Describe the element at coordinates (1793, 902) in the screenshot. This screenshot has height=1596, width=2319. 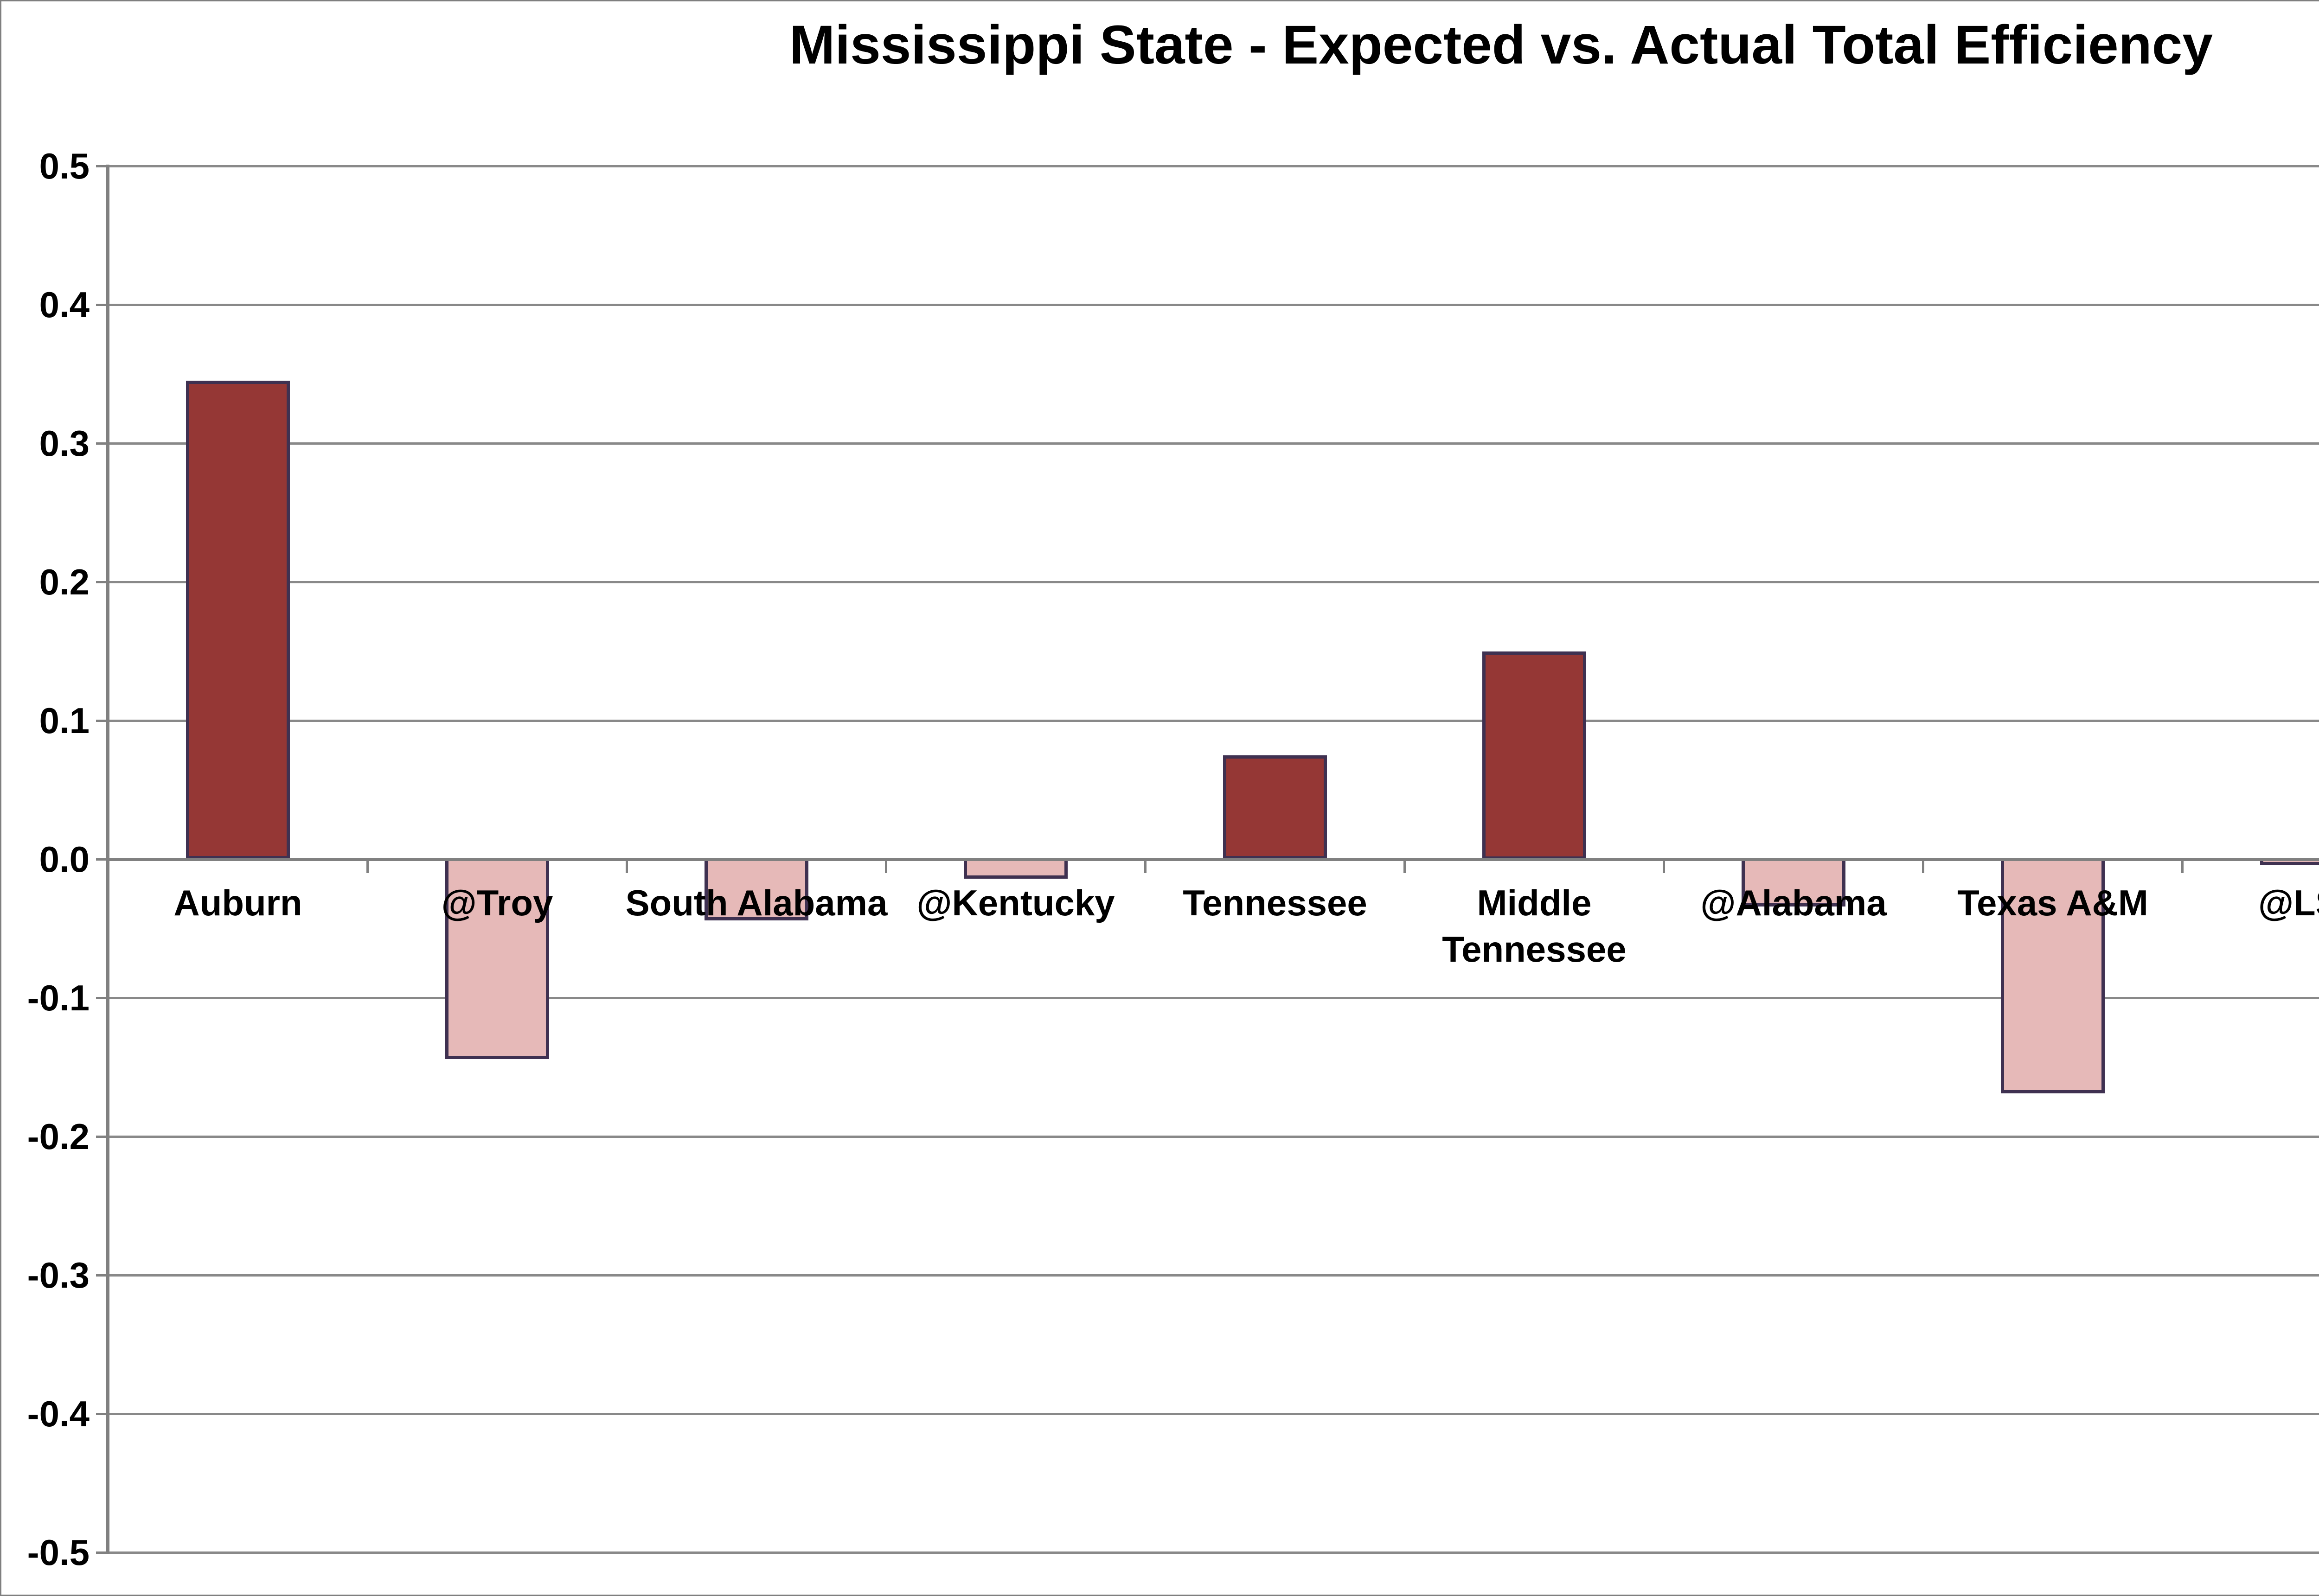
I see `category-label: @Alabama` at that location.